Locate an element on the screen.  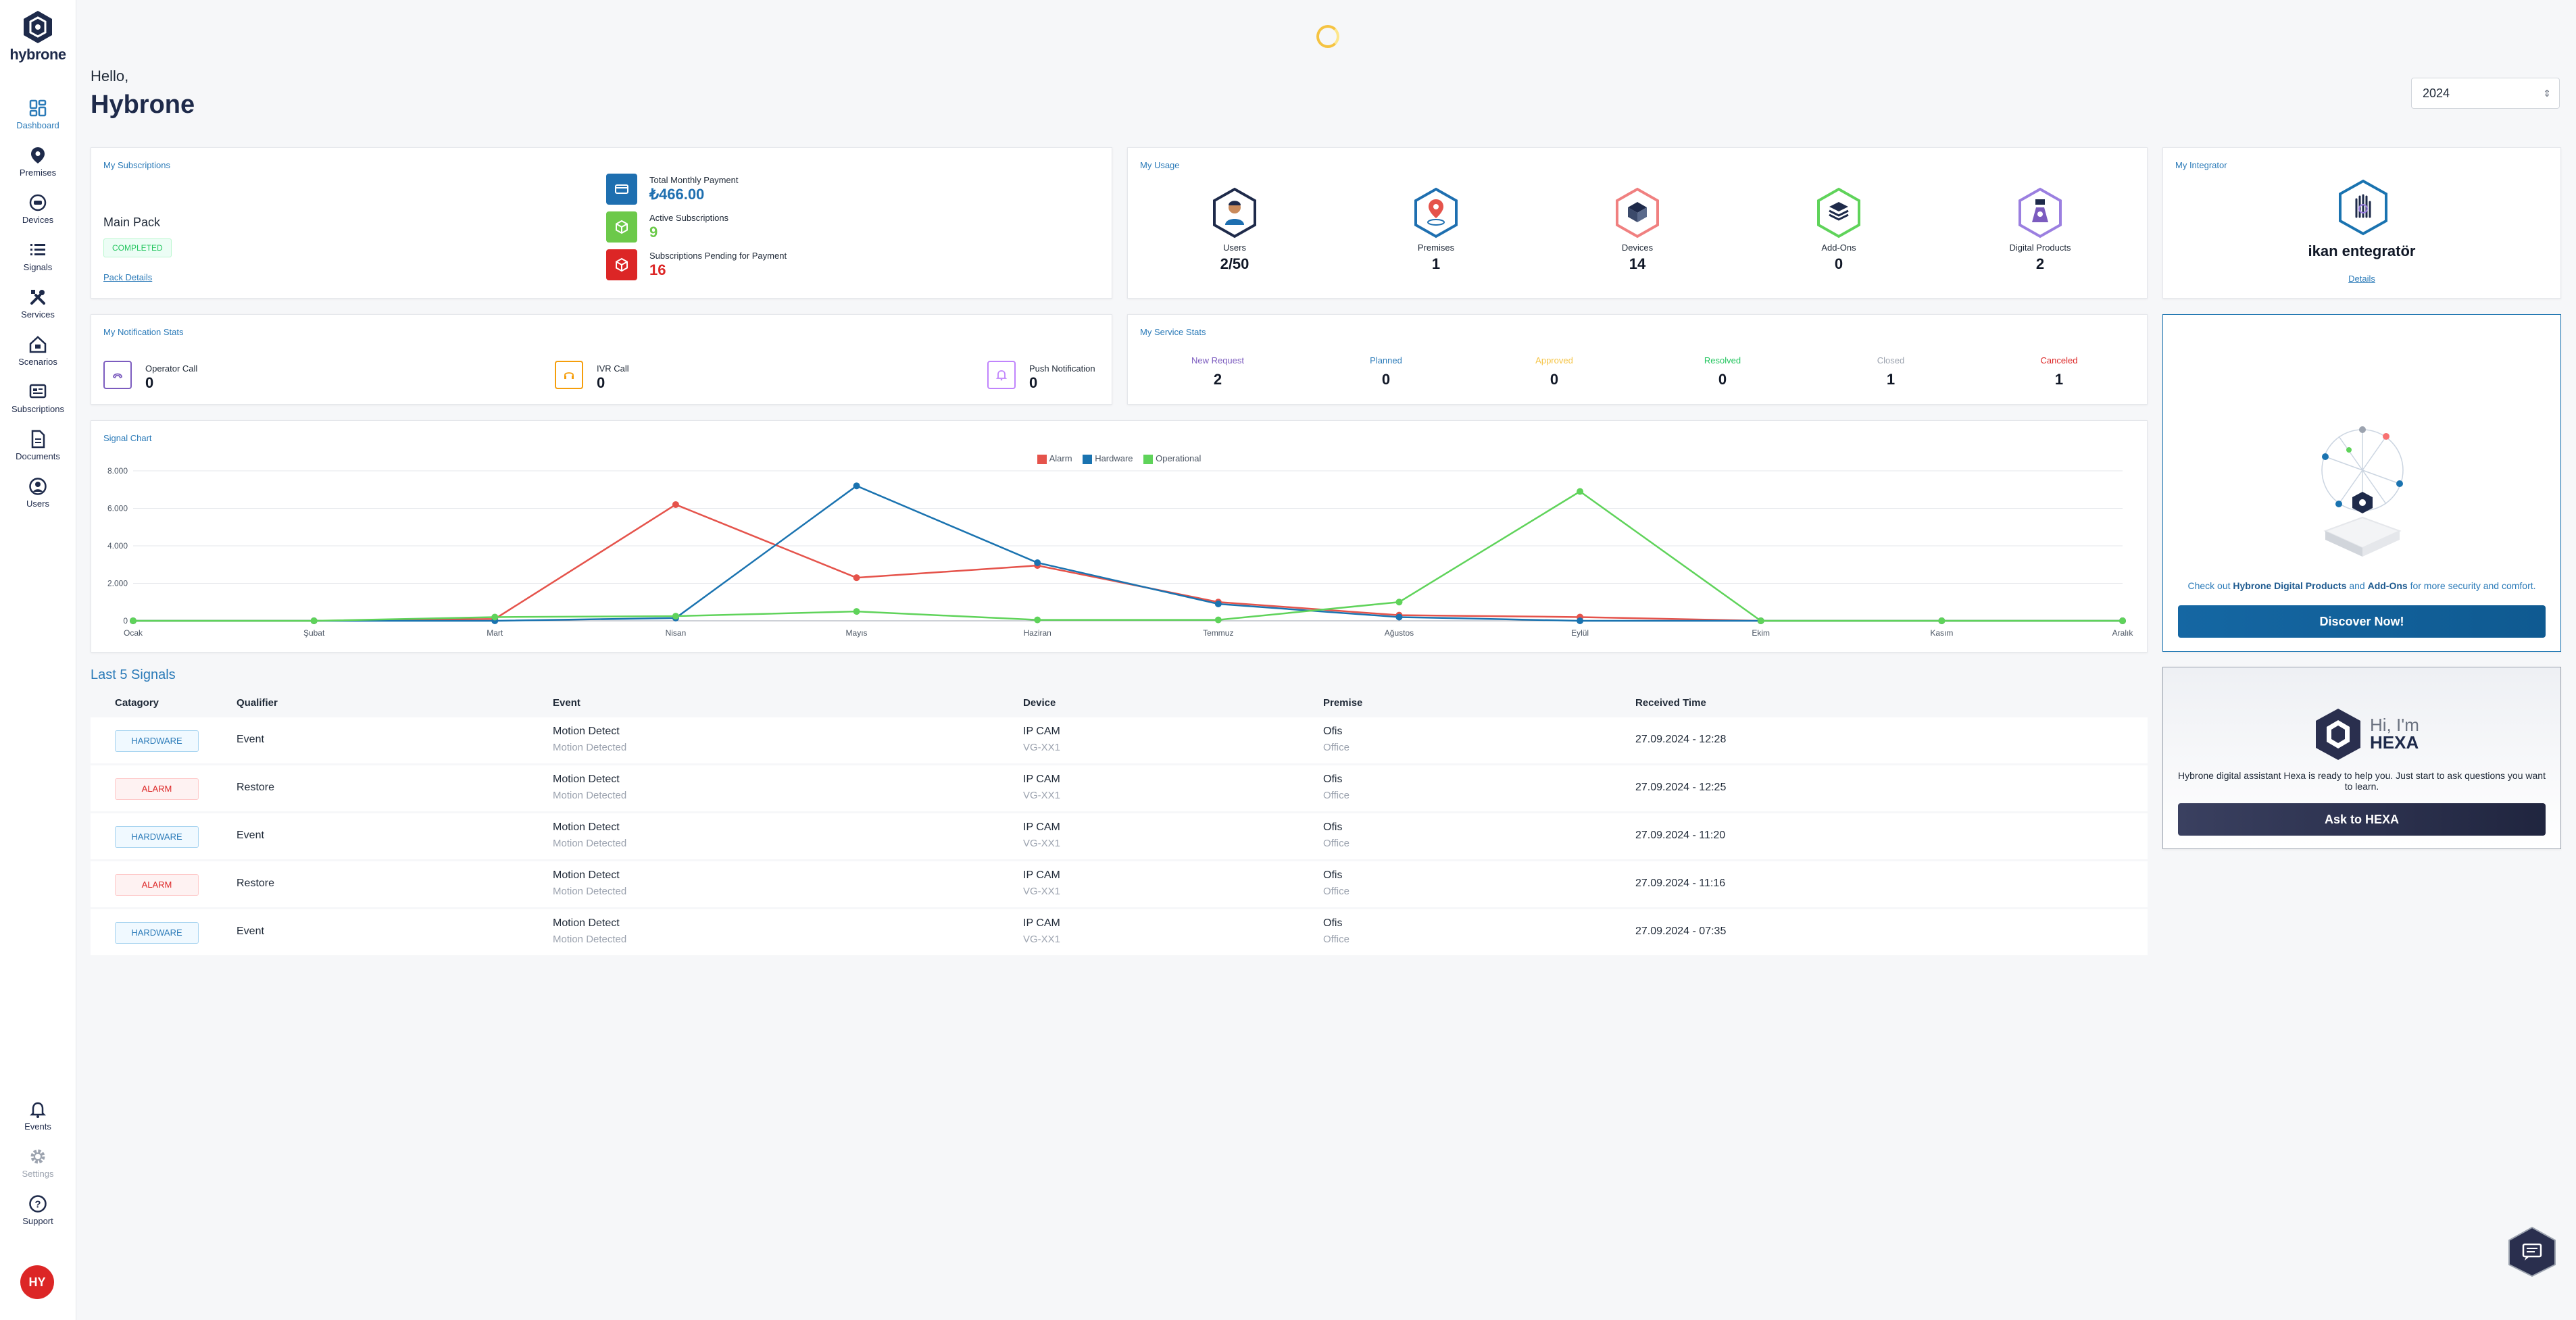
sidebar-item-label: Devices is located at coordinates (38, 220).